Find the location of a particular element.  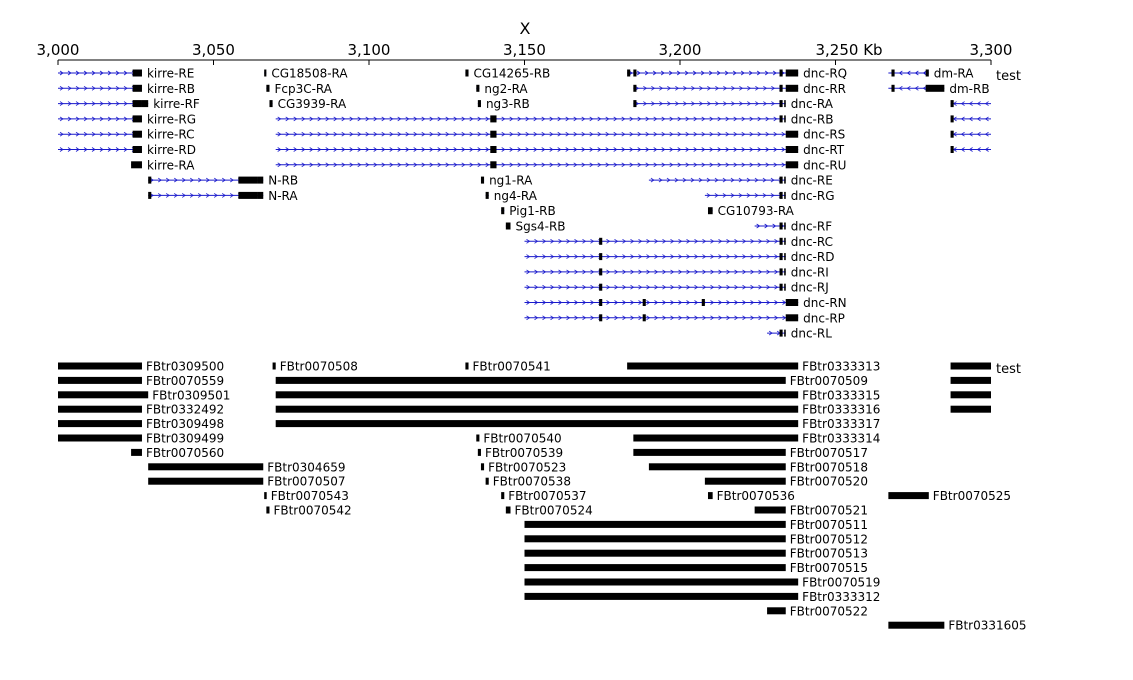

transcript-label: dnc-RT is located at coordinates (824, 150).